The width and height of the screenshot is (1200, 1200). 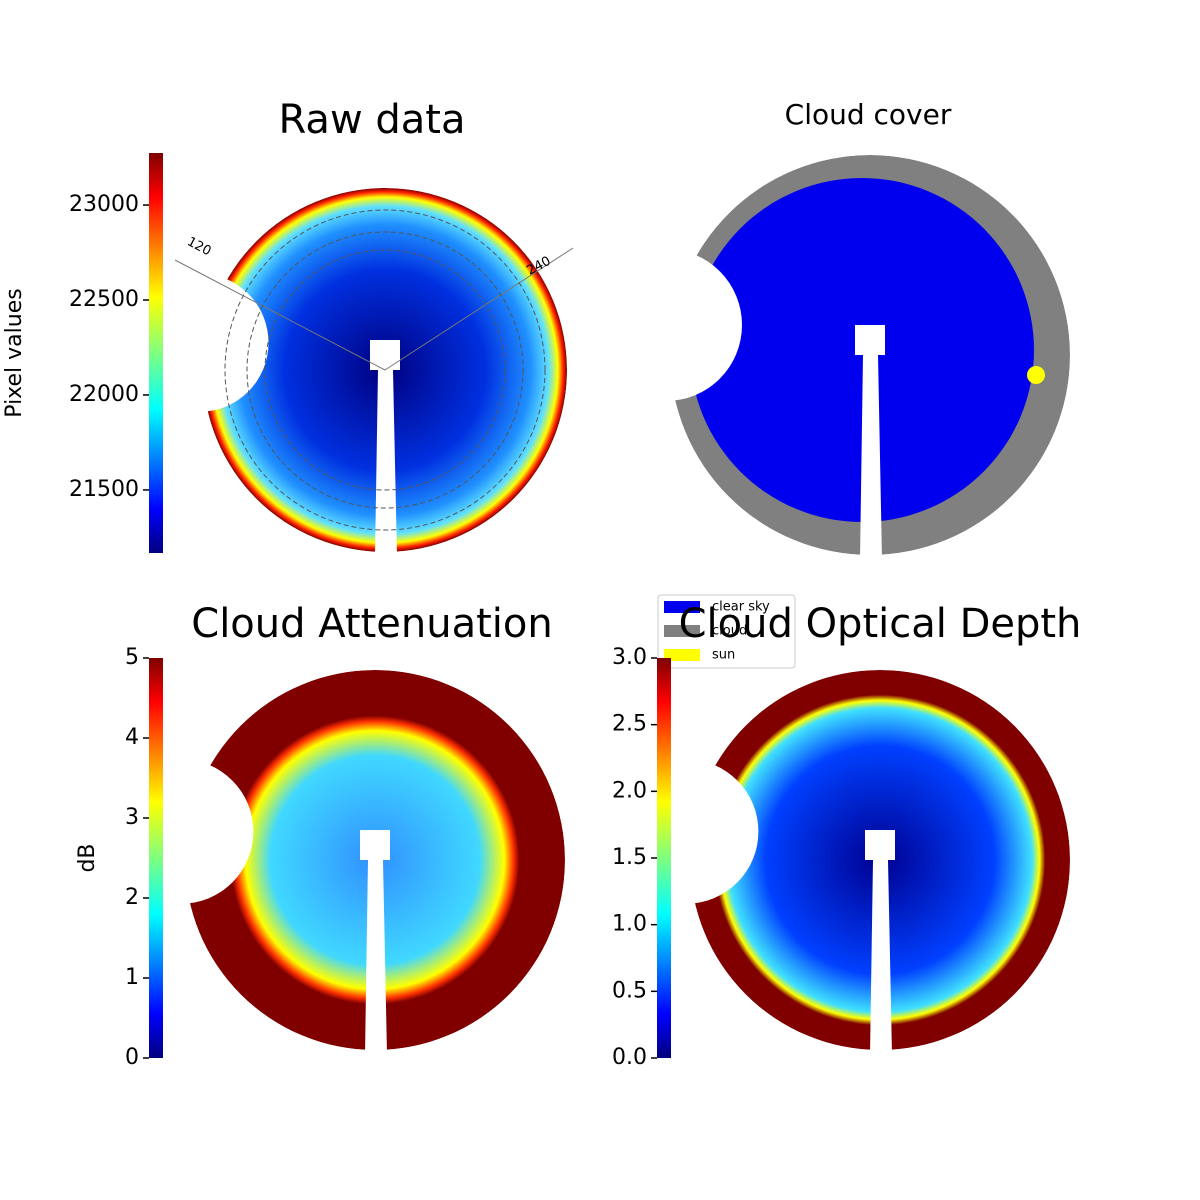 I want to click on colorbar-tick-label: 0.0, so click(x=629, y=1057).